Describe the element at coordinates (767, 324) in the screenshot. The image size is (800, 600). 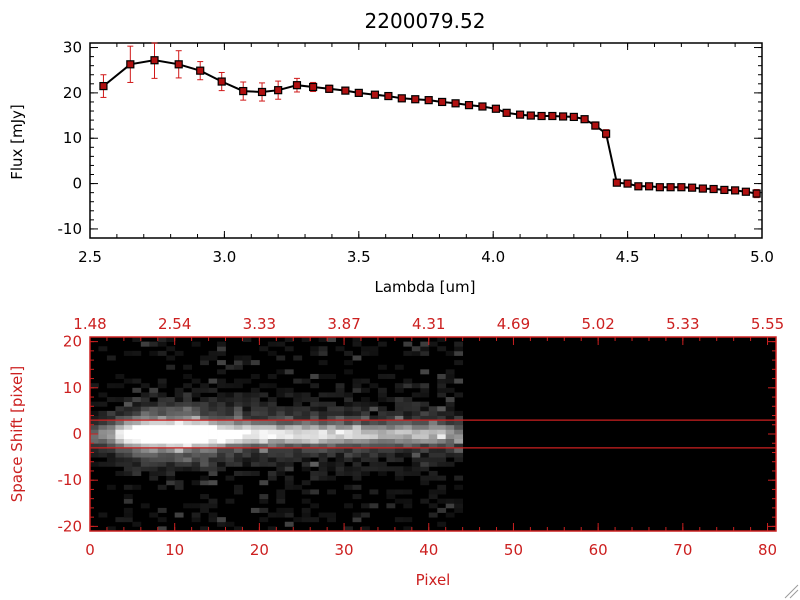
I see `wavelength-tick-label: 5.55` at that location.